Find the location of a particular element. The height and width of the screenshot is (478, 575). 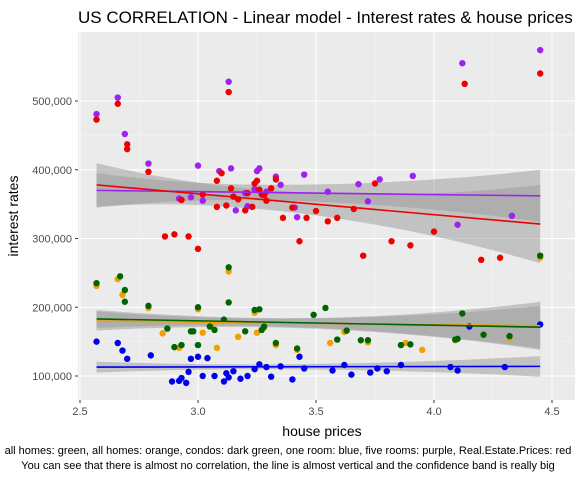

x-tick-label: 4.5 is located at coordinates (551, 412).